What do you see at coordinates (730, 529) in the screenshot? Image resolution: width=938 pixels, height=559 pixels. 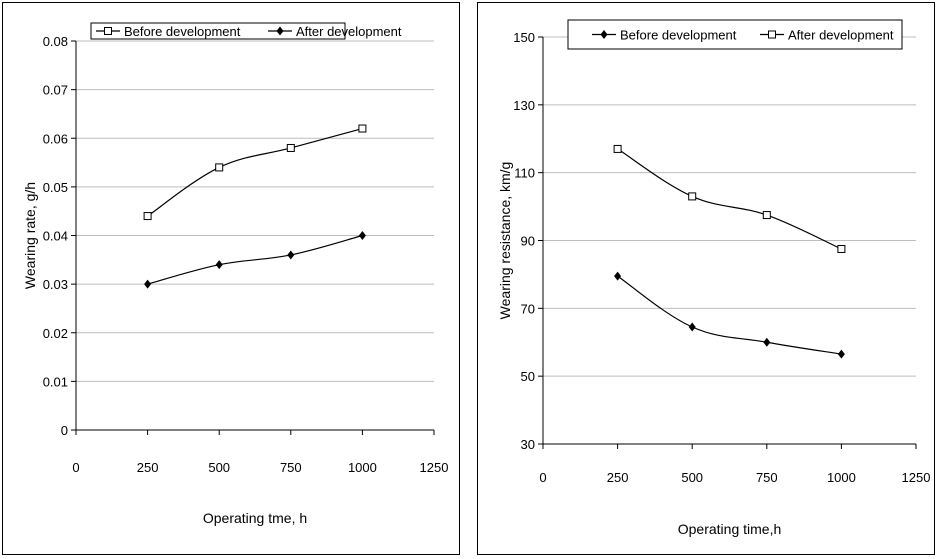 I see `x-axis-title: Operating time,h` at bounding box center [730, 529].